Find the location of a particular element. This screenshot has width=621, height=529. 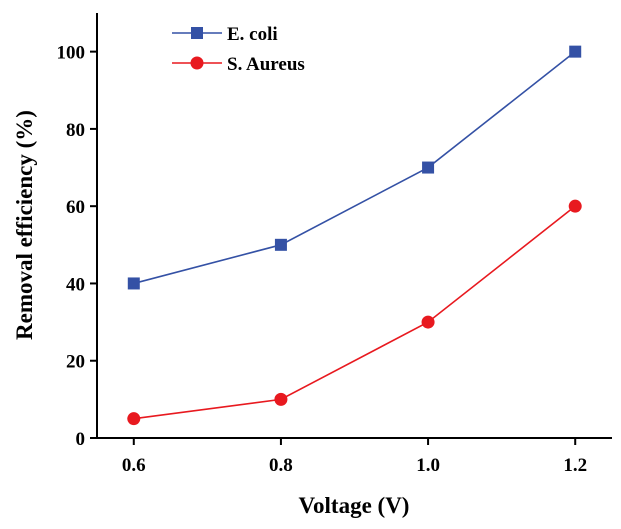

x-ticks: 0.6 0.8 1.0 1.2 is located at coordinates (354, 457).